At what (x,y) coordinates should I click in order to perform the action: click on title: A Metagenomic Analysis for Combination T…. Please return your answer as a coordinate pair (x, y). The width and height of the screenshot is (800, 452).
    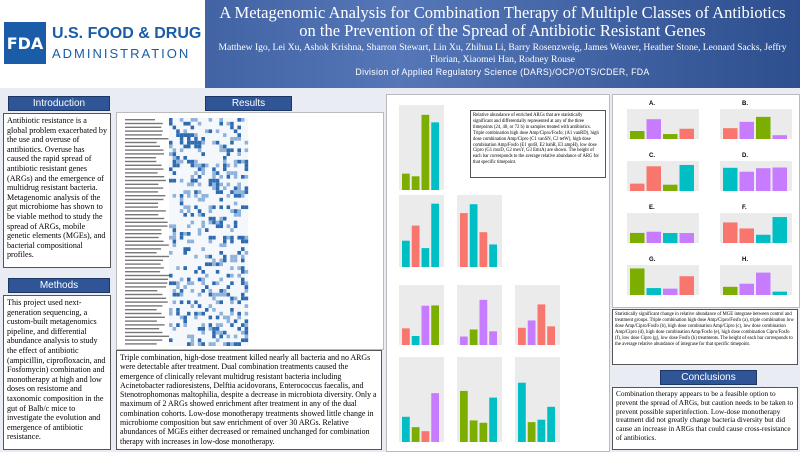
    Looking at the image, I should click on (502, 21).